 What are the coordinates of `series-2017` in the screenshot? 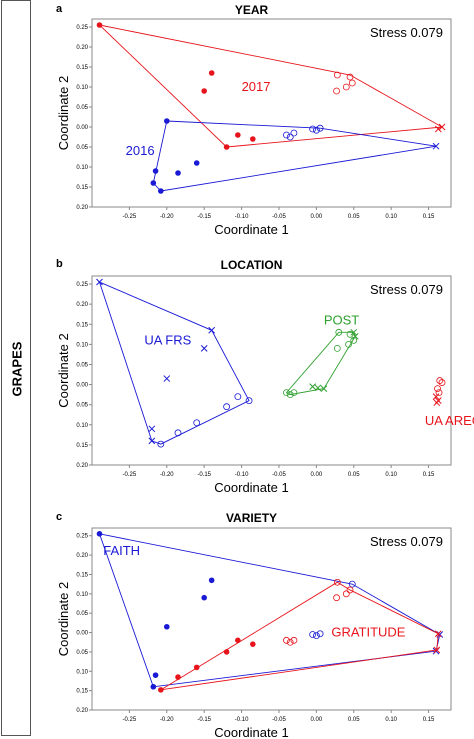 It's located at (271, 86).